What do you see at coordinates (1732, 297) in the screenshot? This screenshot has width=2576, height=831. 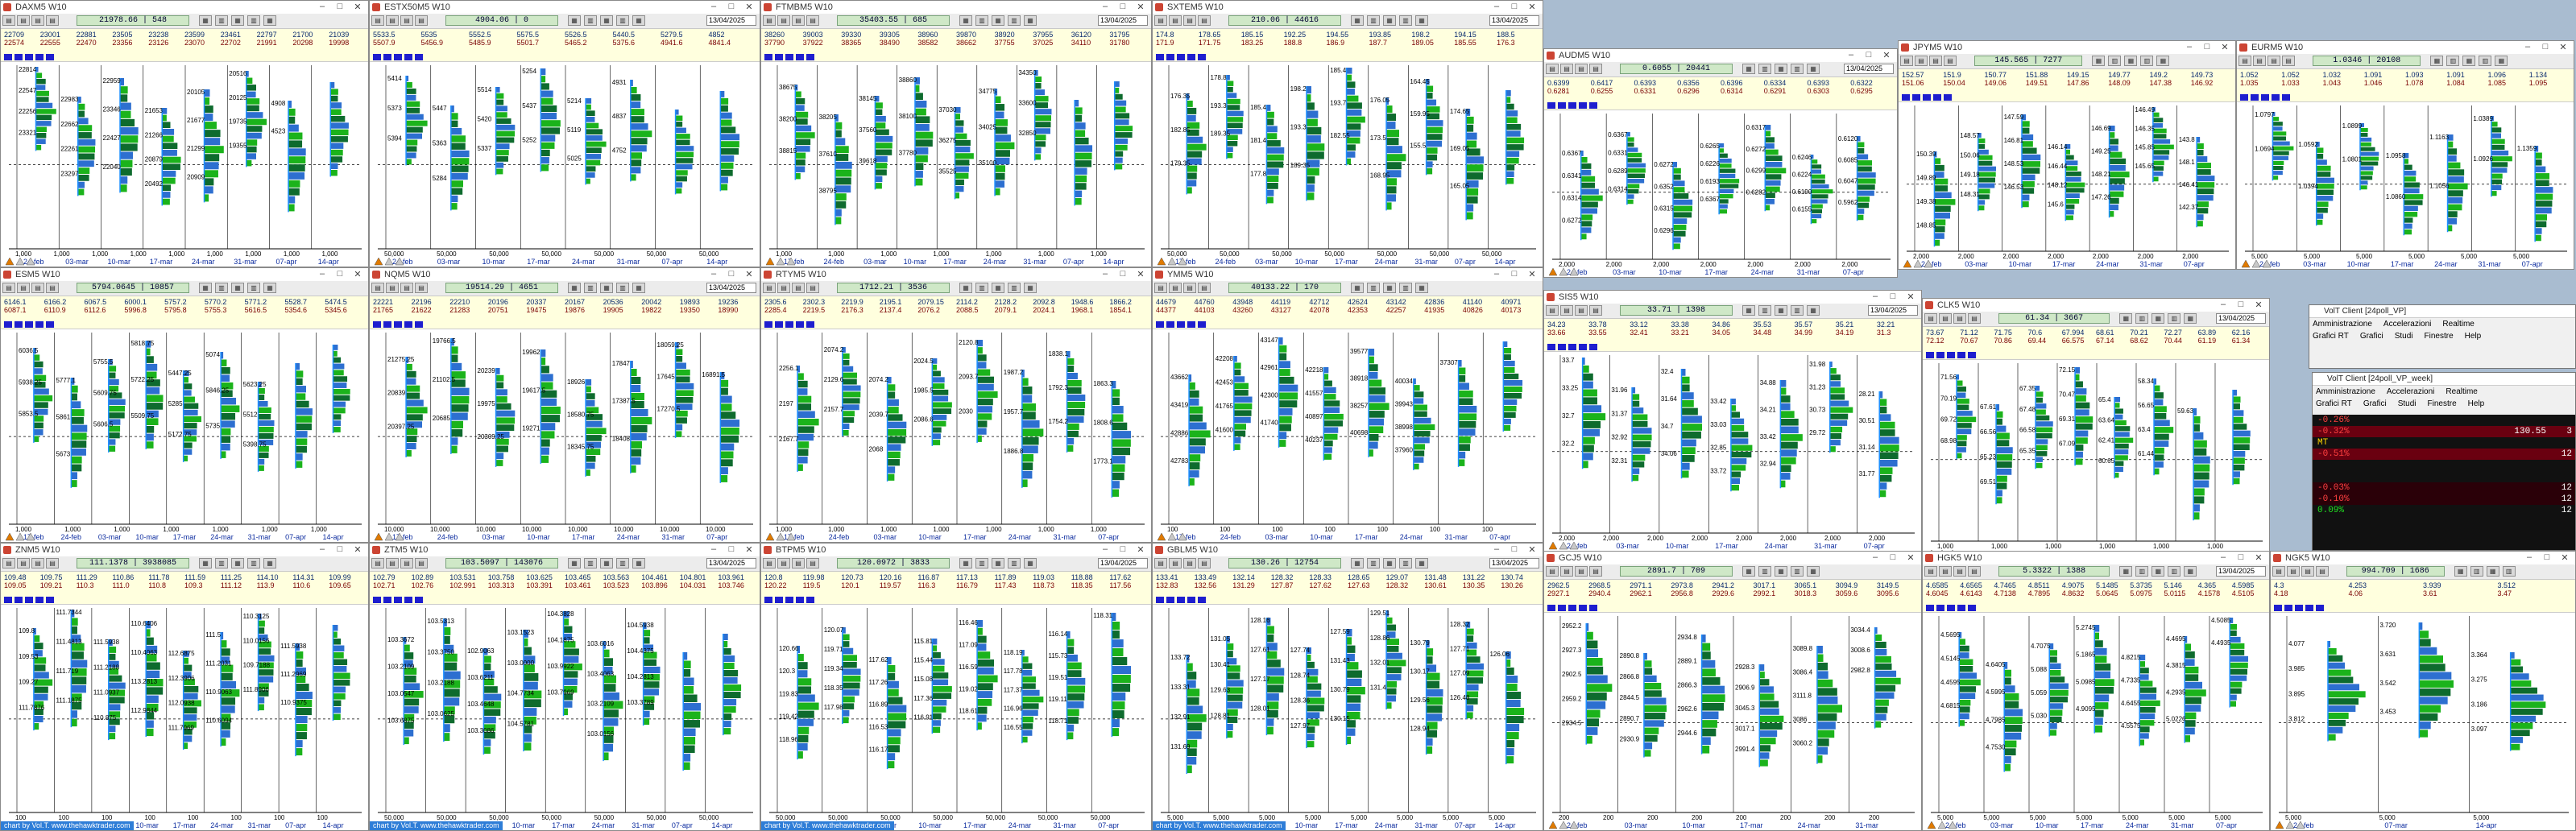 I see `window-titlebar: SIS5 W10– □ ✕` at bounding box center [1732, 297].